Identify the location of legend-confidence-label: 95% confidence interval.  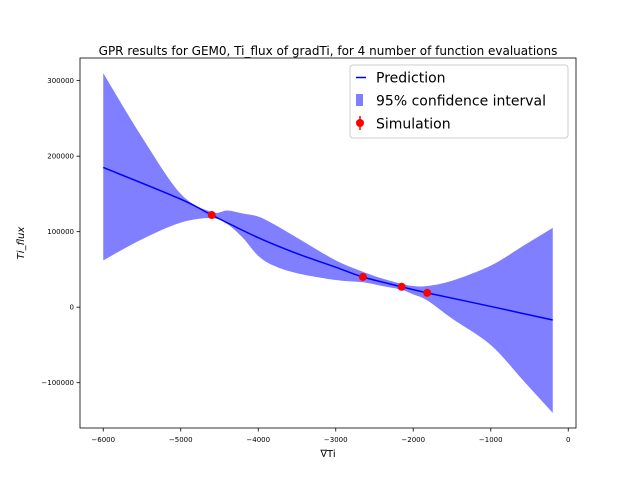
(461, 102).